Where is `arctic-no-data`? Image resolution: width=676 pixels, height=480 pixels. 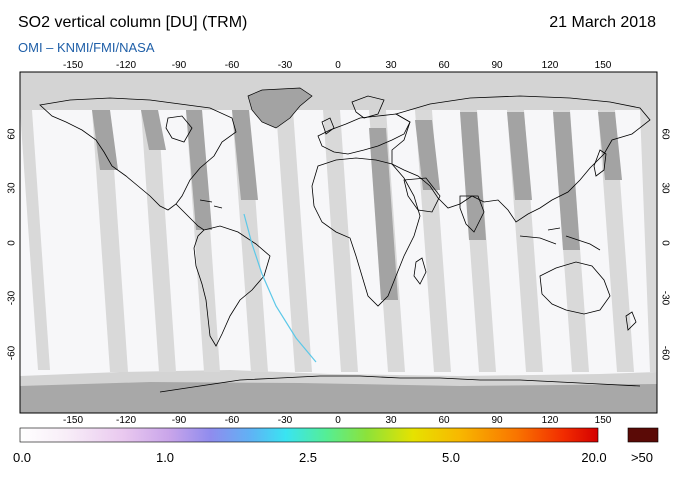
arctic-no-data is located at coordinates (338, 91).